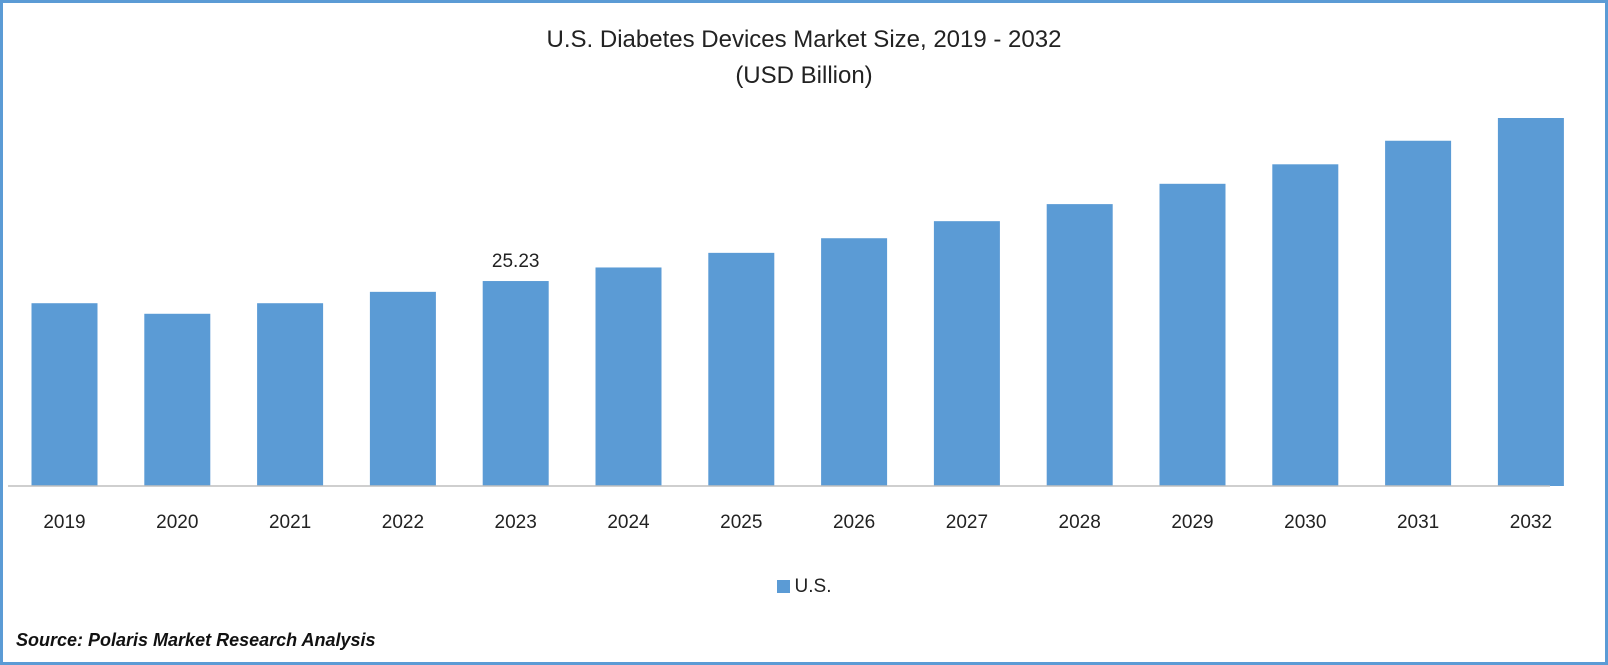 The width and height of the screenshot is (1608, 665). I want to click on bar-2024, so click(628, 376).